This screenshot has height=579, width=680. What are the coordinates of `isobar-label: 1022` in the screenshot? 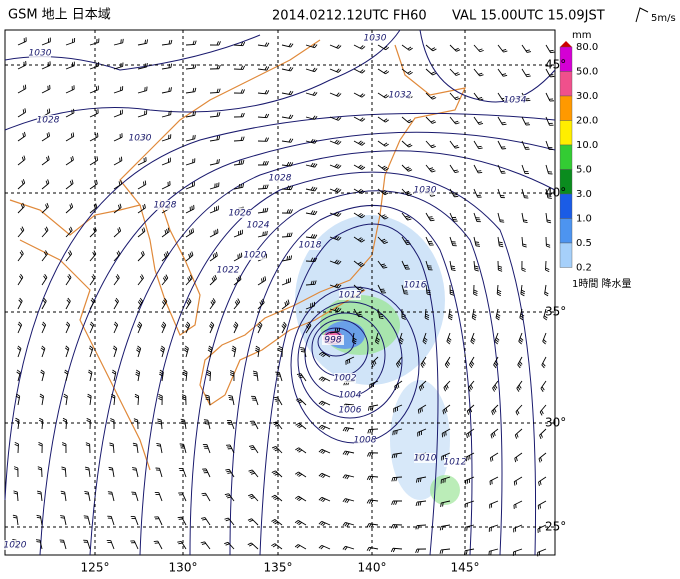 It's located at (228, 271).